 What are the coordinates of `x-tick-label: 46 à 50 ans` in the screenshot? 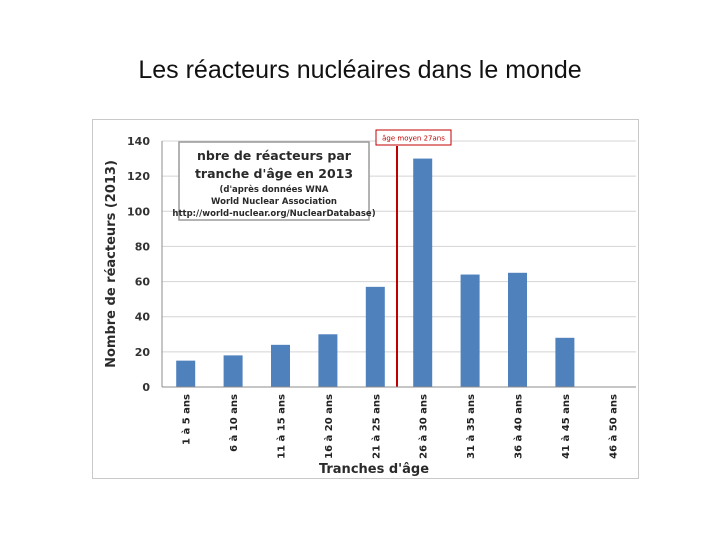 It's located at (613, 426).